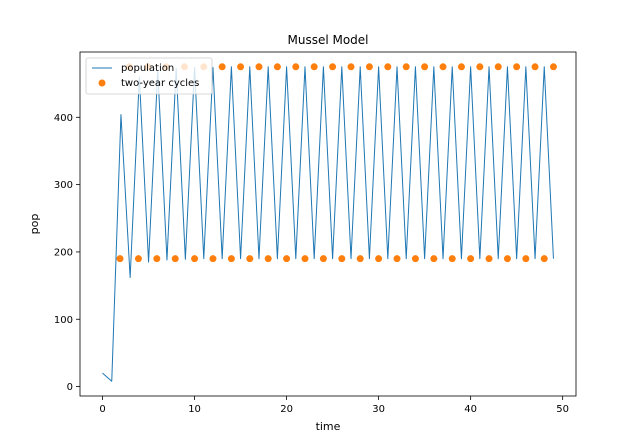 This screenshot has height=440, width=640. What do you see at coordinates (102, 83) in the screenshot?
I see `legend-cycles-swatch` at bounding box center [102, 83].